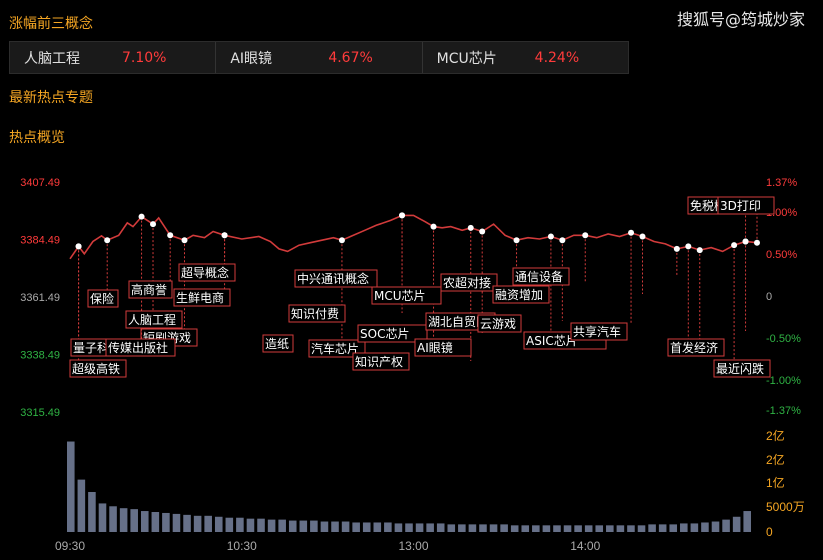 The height and width of the screenshot is (560, 823). What do you see at coordinates (37, 138) in the screenshot?
I see `overview-title: 热点概览` at bounding box center [37, 138].